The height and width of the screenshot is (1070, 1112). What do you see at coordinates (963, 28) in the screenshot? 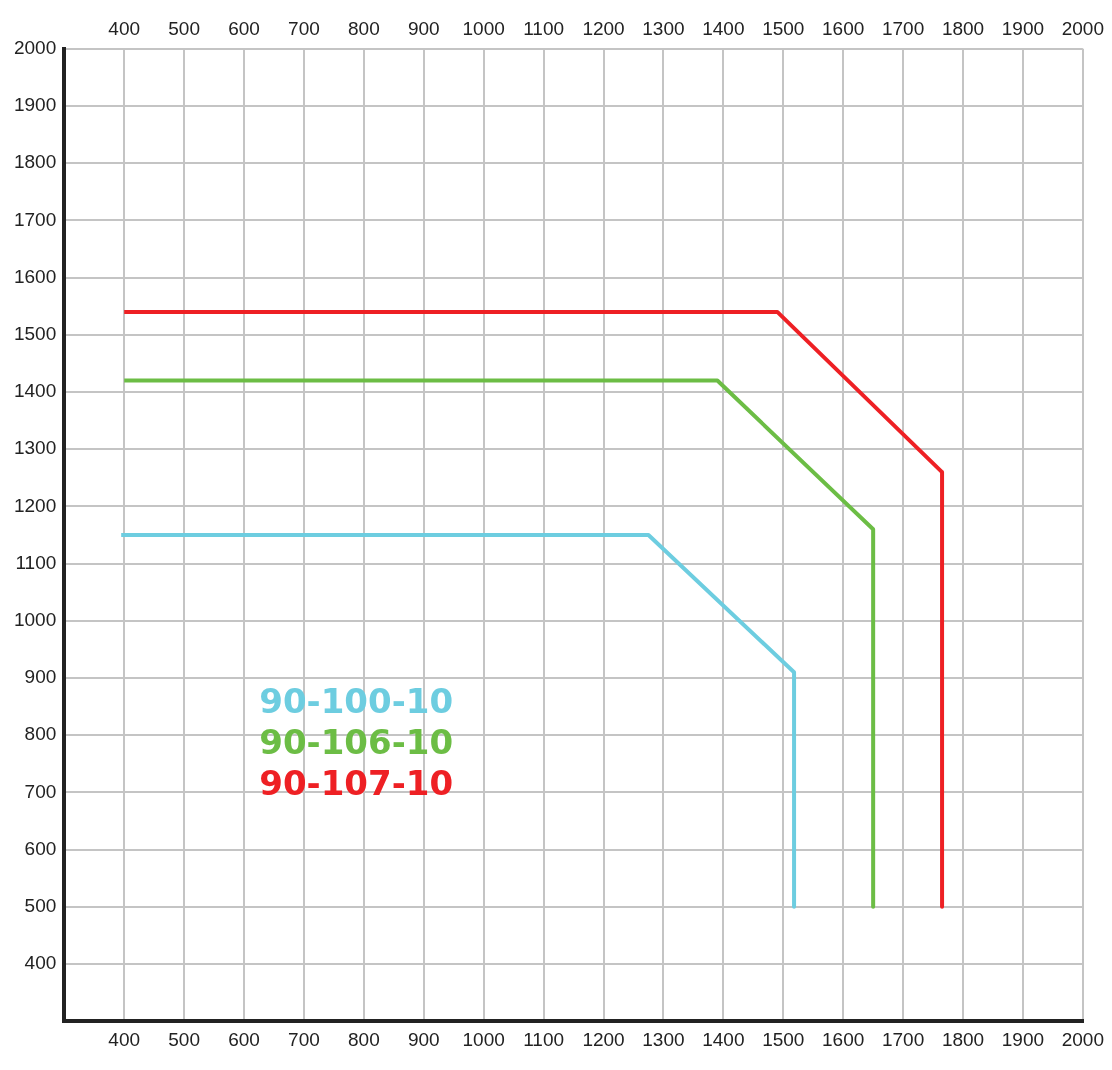
I see `x2-tick-label: 1800` at bounding box center [963, 28].